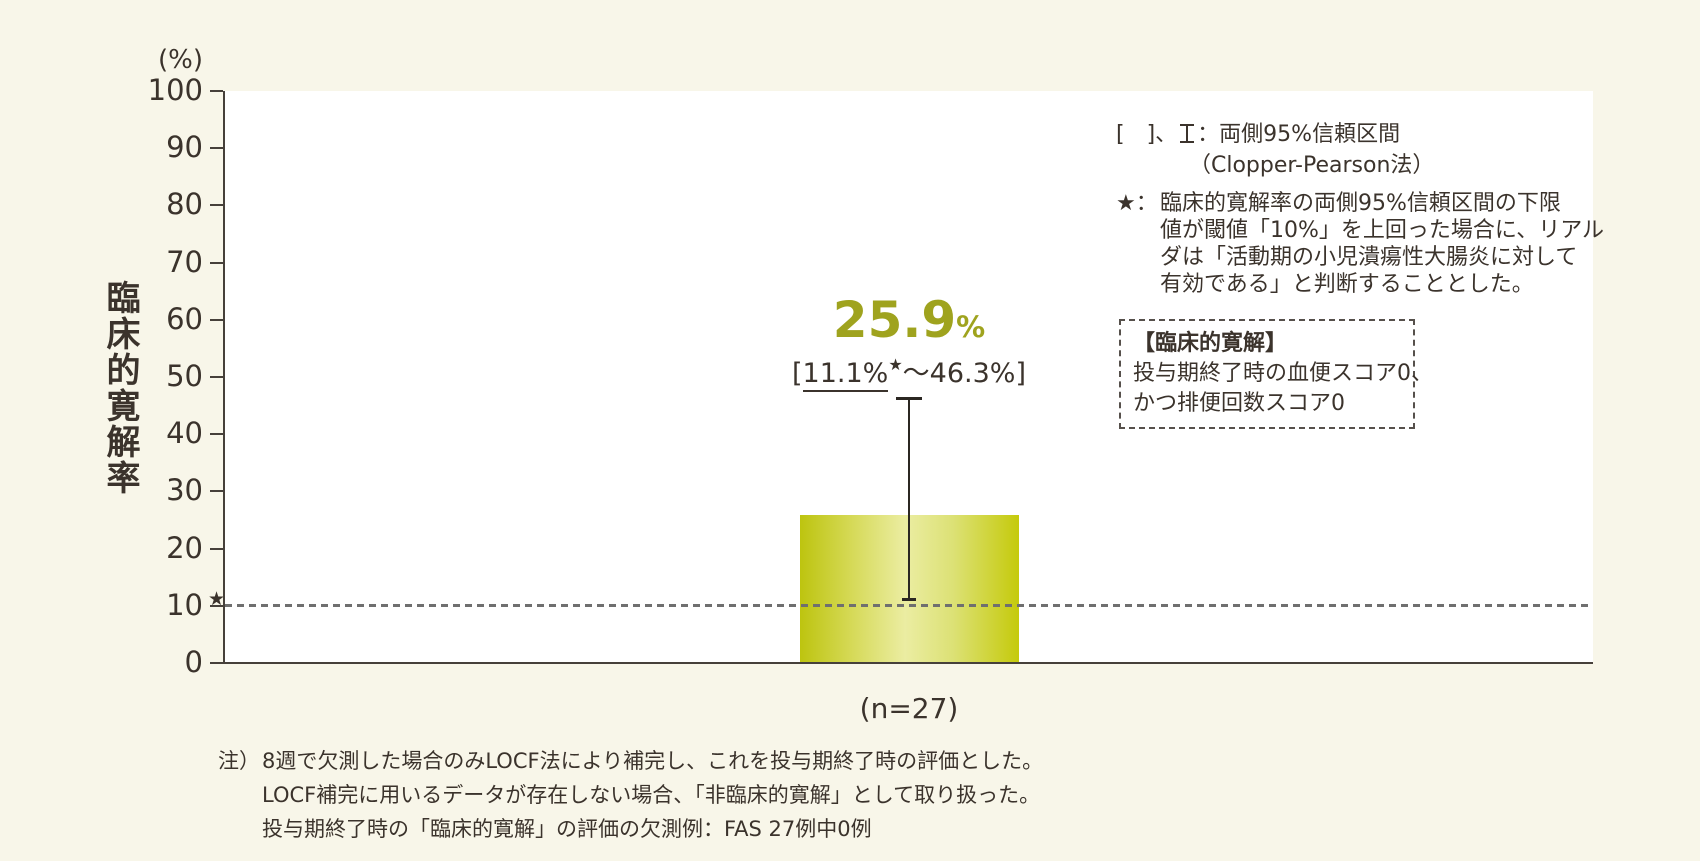  What do you see at coordinates (224, 377) in the screenshot?
I see `y-axis-line` at bounding box center [224, 377].